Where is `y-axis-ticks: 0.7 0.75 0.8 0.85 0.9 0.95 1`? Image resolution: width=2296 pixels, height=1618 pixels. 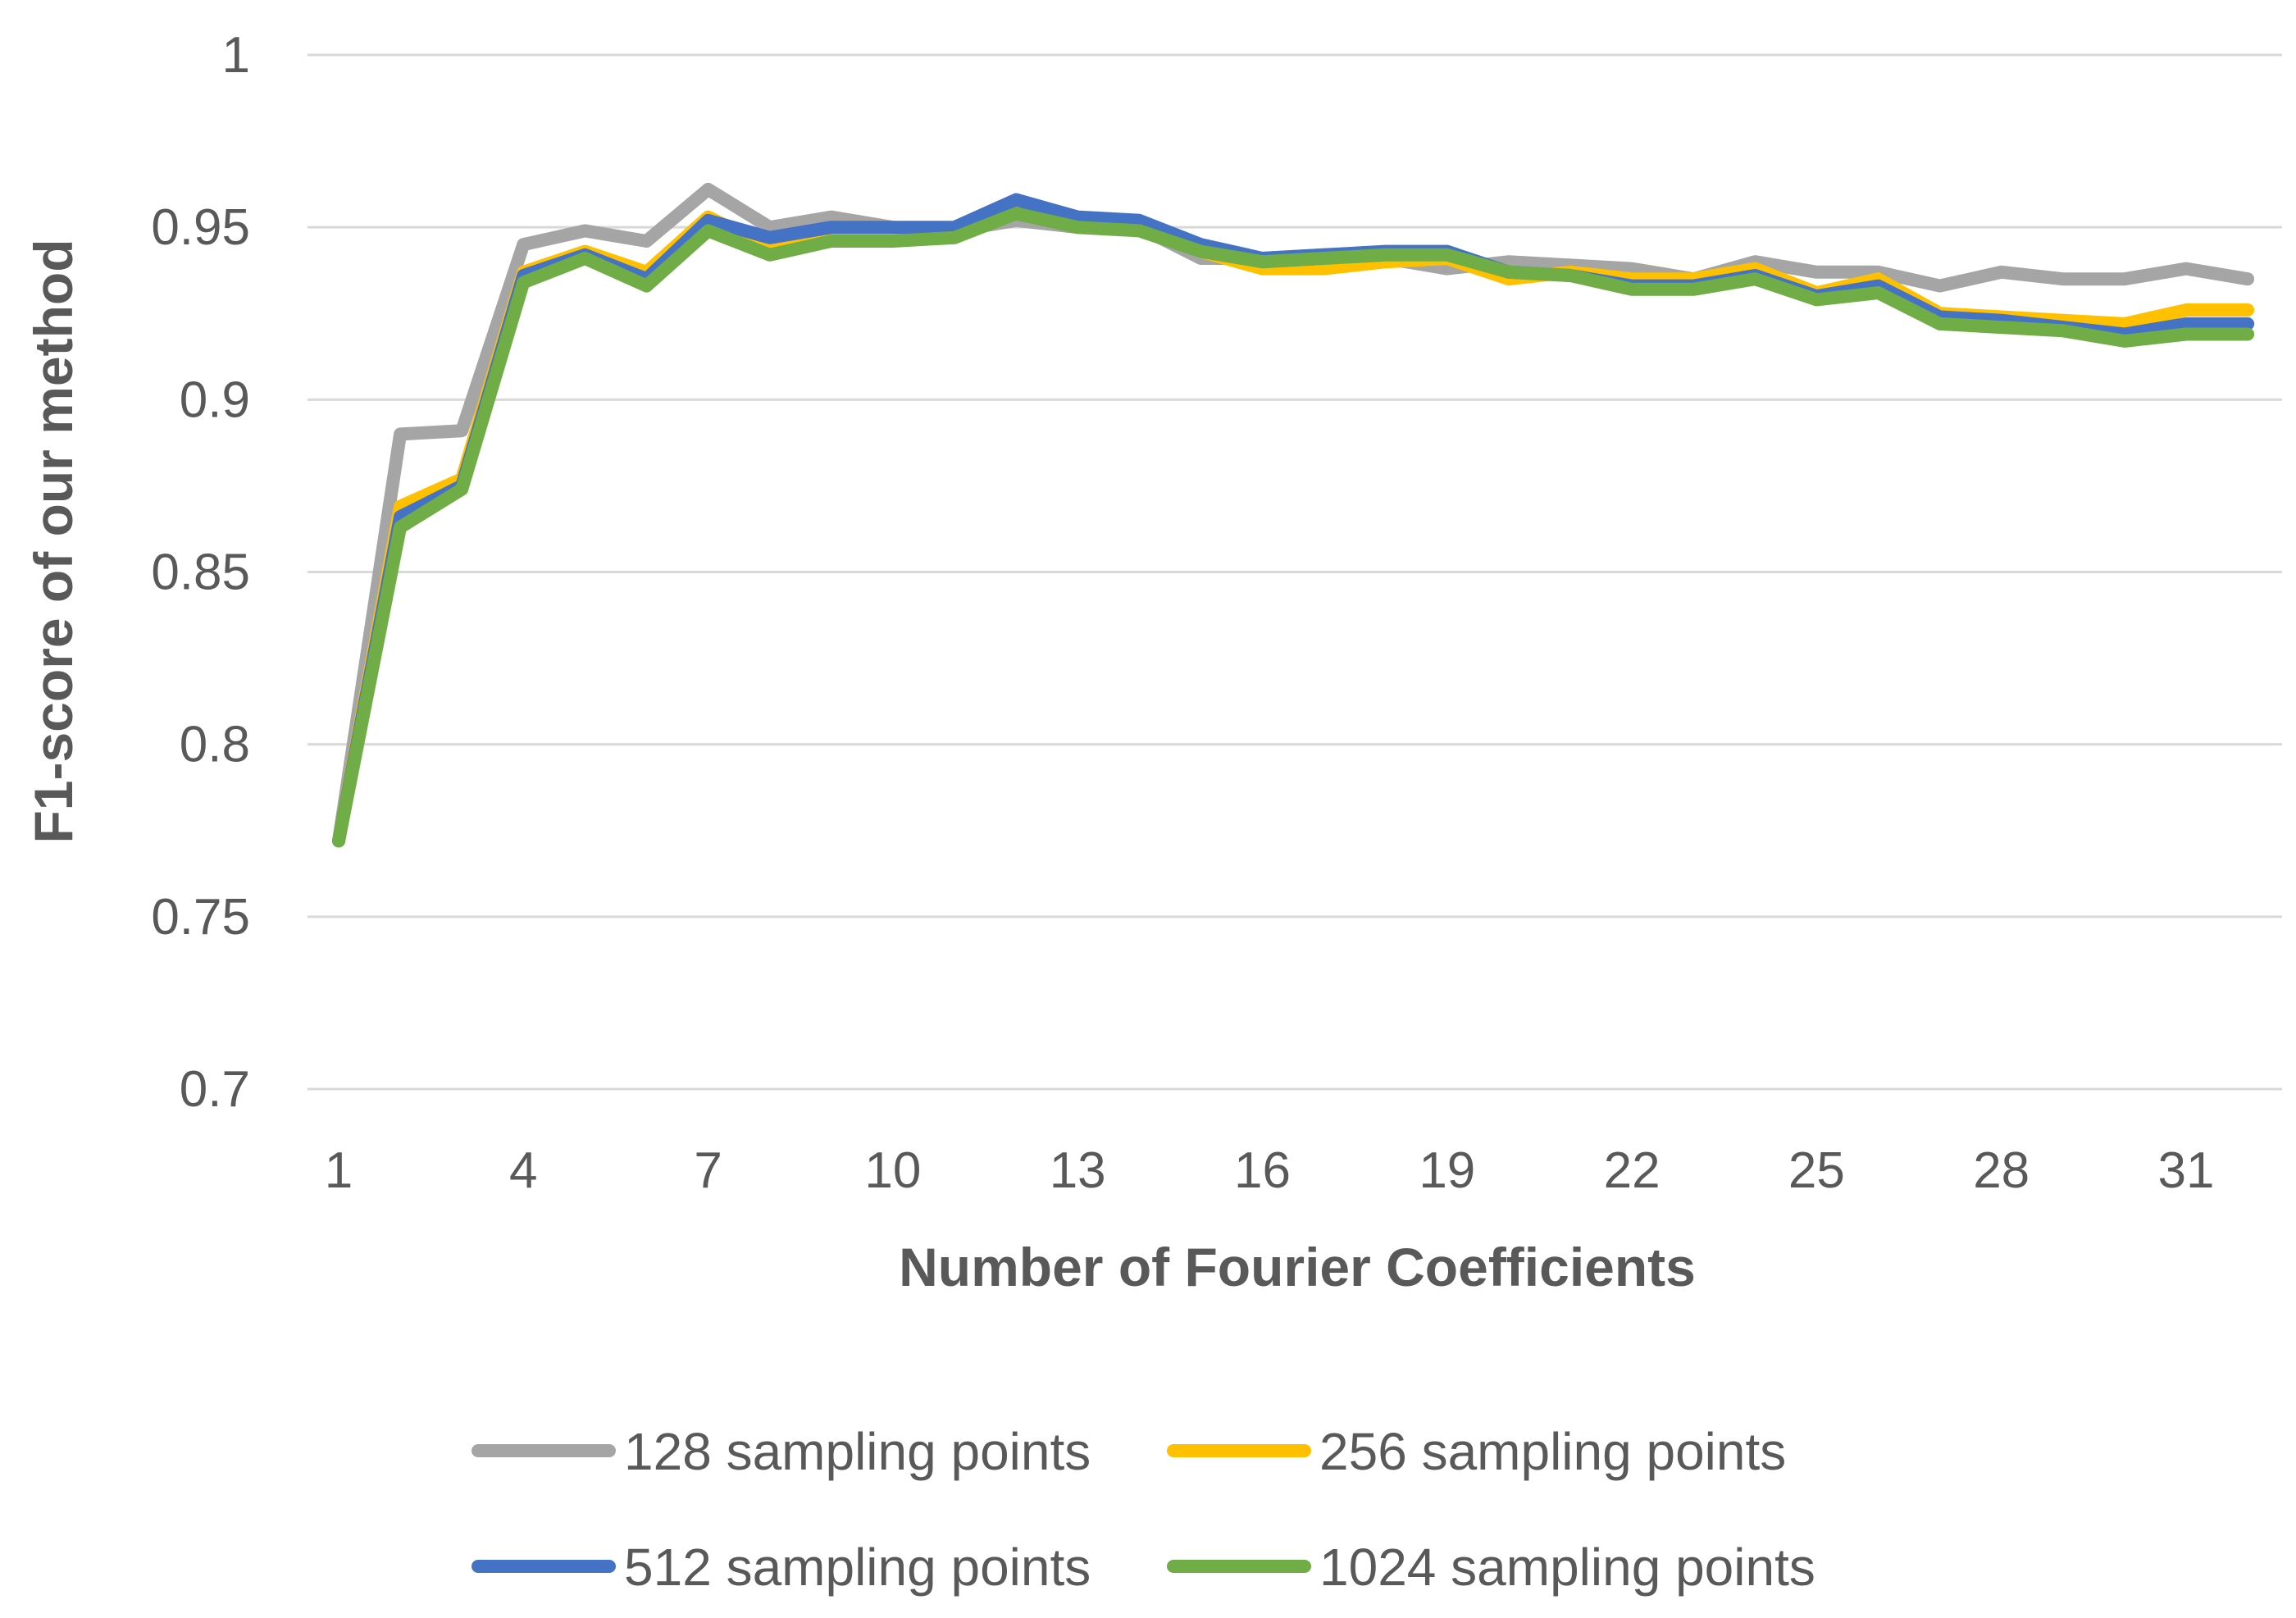
y-axis-ticks: 0.7 0.75 0.8 0.85 0.9 0.95 1 is located at coordinates (200, 572).